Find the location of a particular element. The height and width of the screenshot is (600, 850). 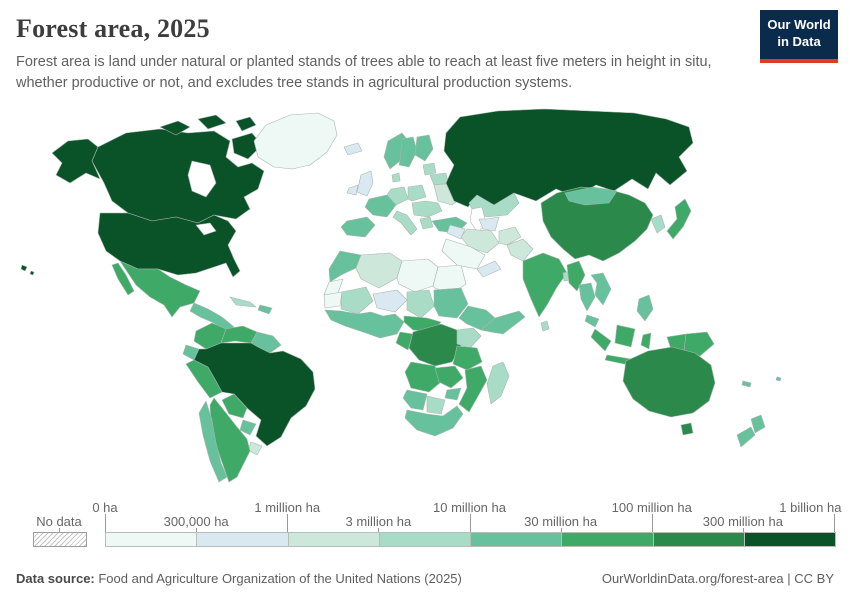

country-united-kingdom is located at coordinates (365, 183).